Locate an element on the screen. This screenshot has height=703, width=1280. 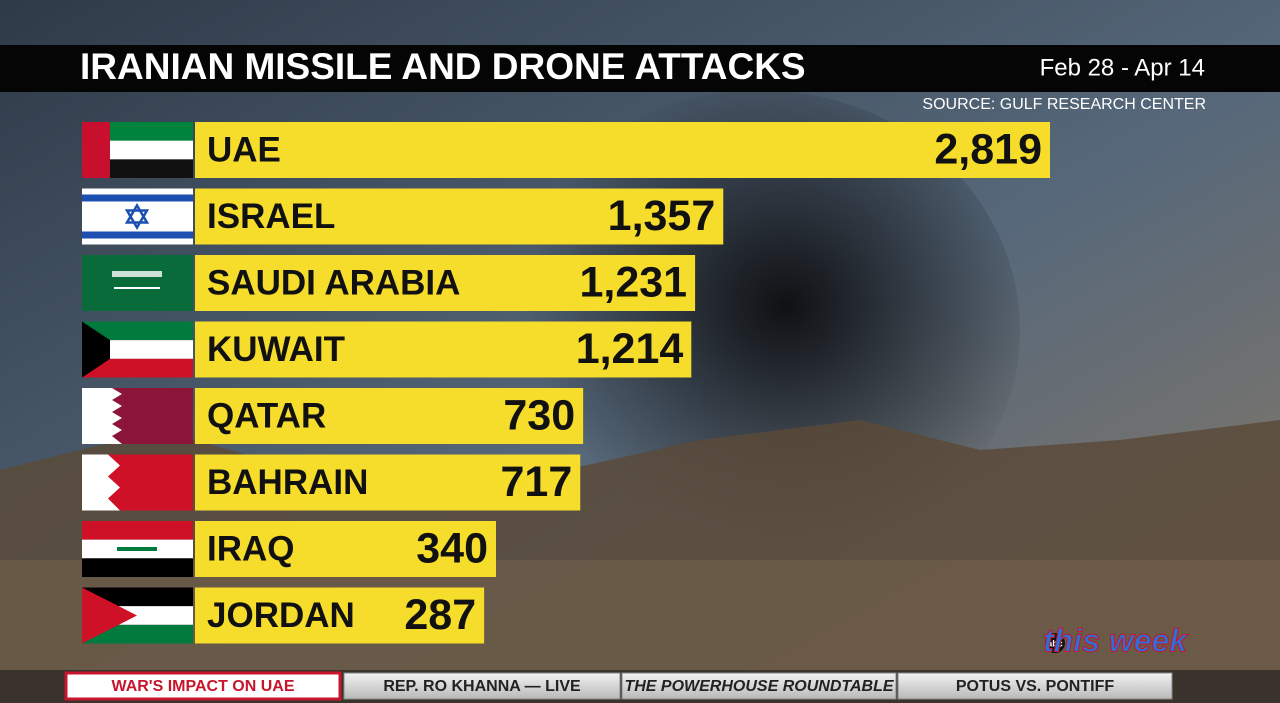
ticker-text: REP. RO KHANNA — LIVE is located at coordinates (482, 686).